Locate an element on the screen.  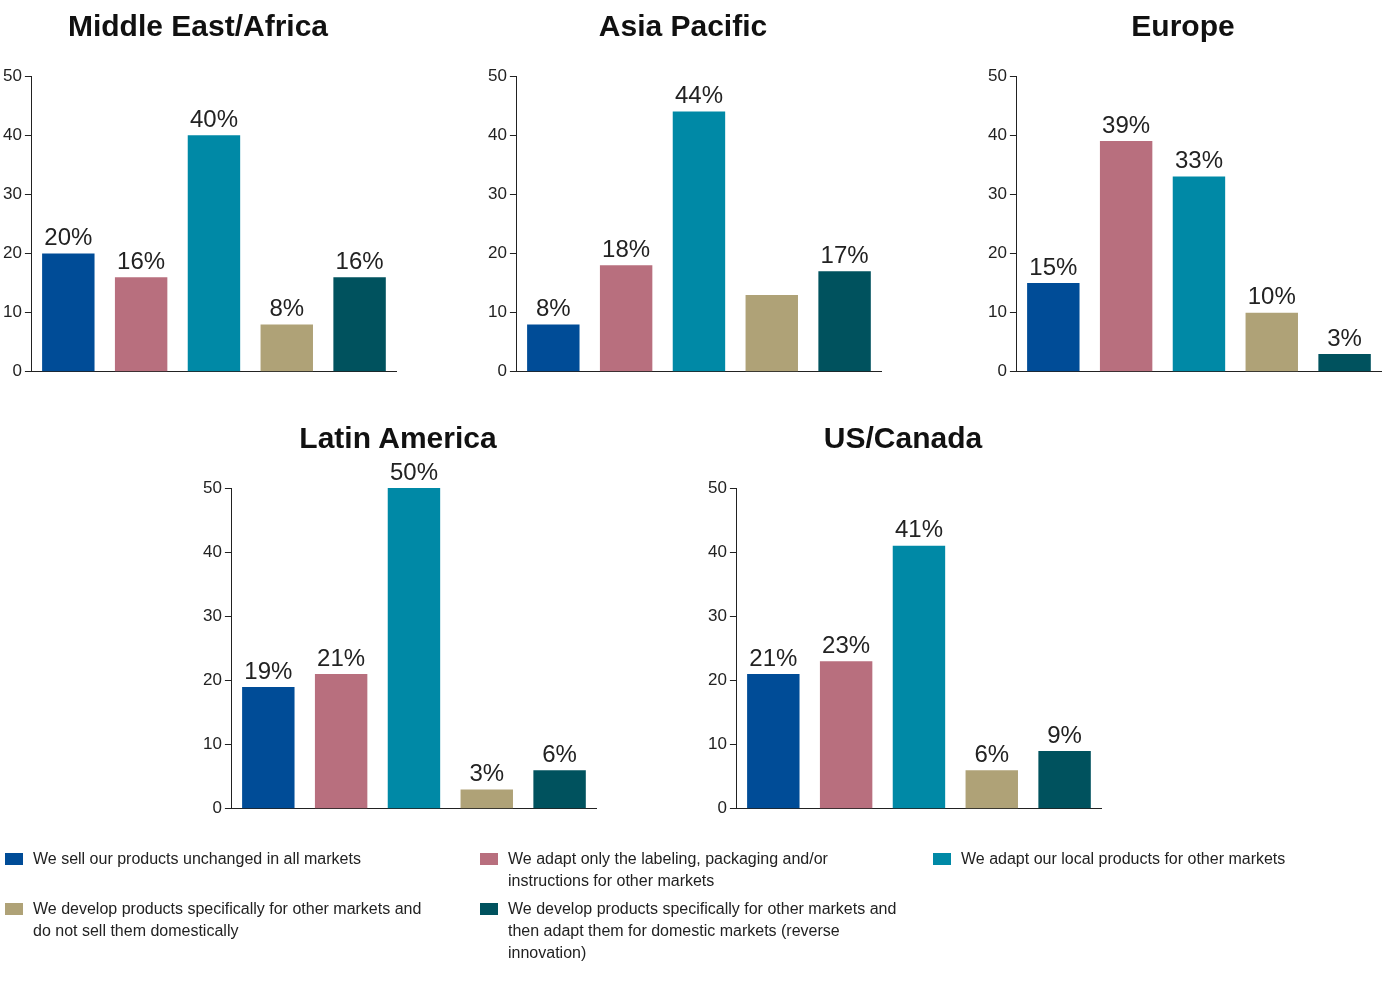
data-label: 33% is located at coordinates (1198, 160).